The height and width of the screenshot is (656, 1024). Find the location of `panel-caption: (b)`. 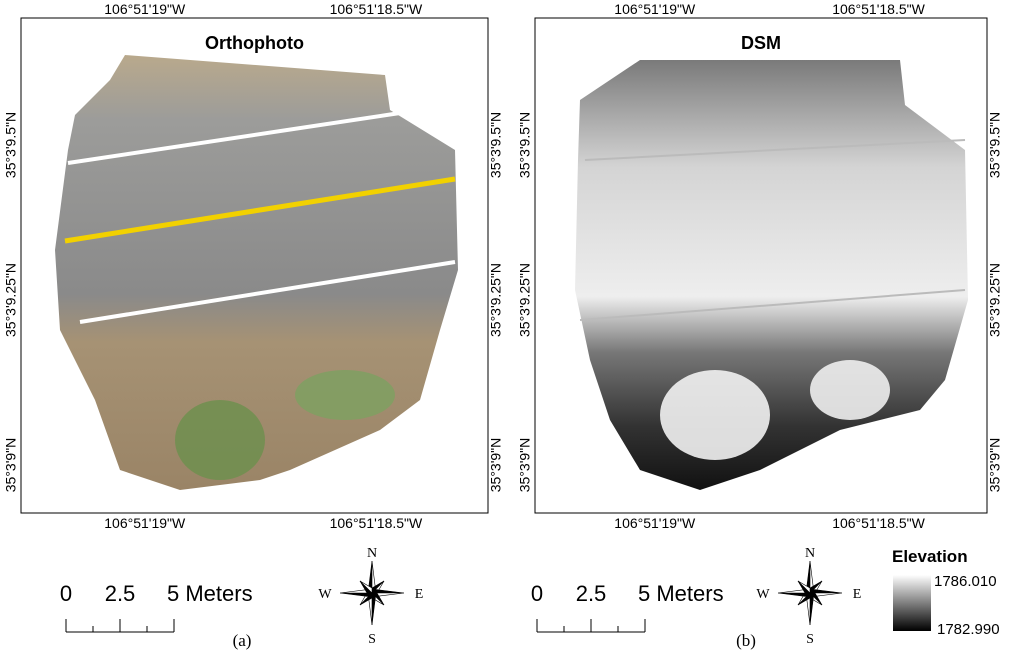

panel-caption: (b) is located at coordinates (746, 640).